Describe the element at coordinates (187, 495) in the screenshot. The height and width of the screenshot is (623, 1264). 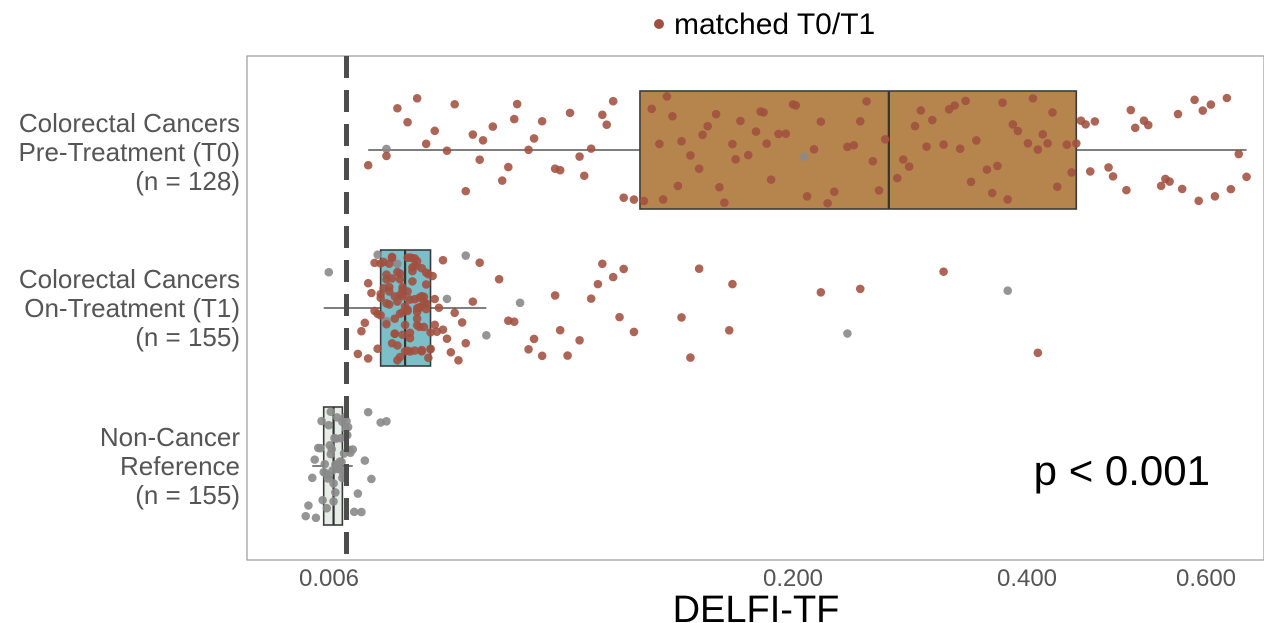
I see `group-label-ref-line3: (n = 155)` at that location.